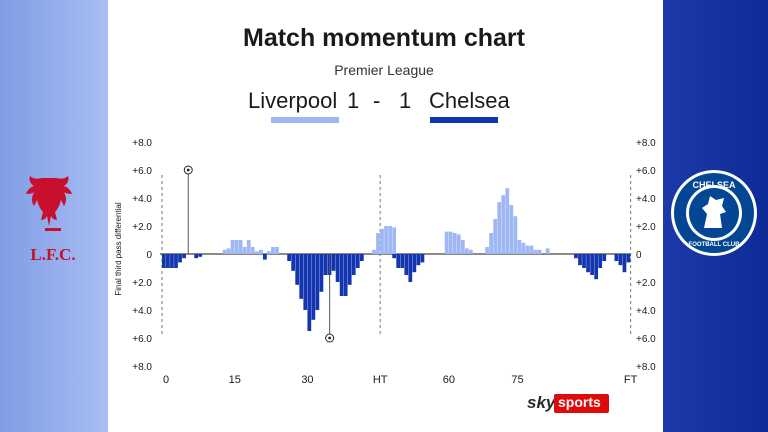 This screenshot has width=768, height=432. What do you see at coordinates (51, 220) in the screenshot?
I see `liverpool-crest-icon: L.F.C.` at bounding box center [51, 220].